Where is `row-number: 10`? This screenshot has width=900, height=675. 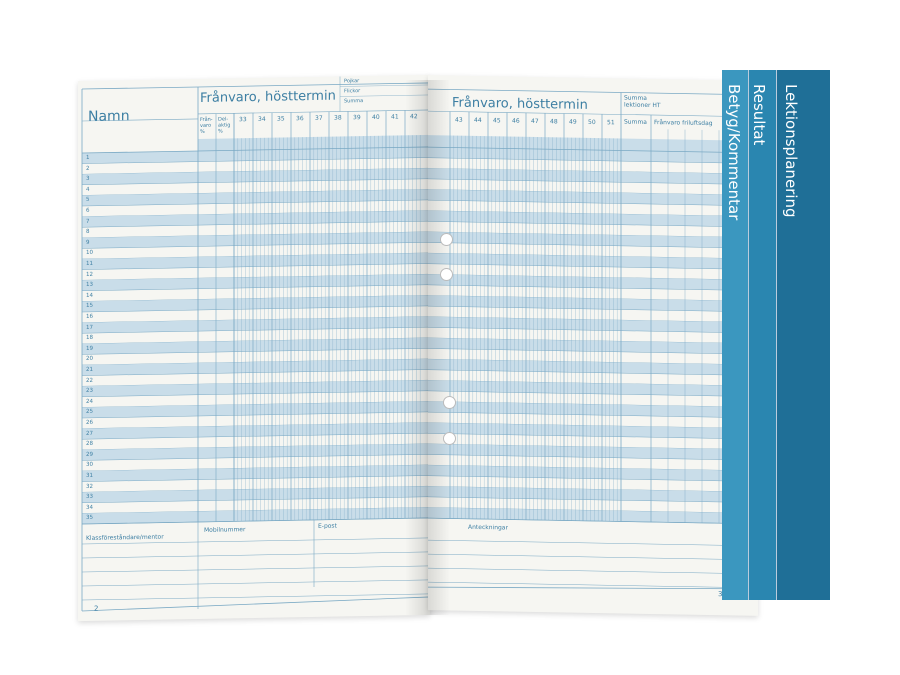
row-number: 10 is located at coordinates (89, 253).